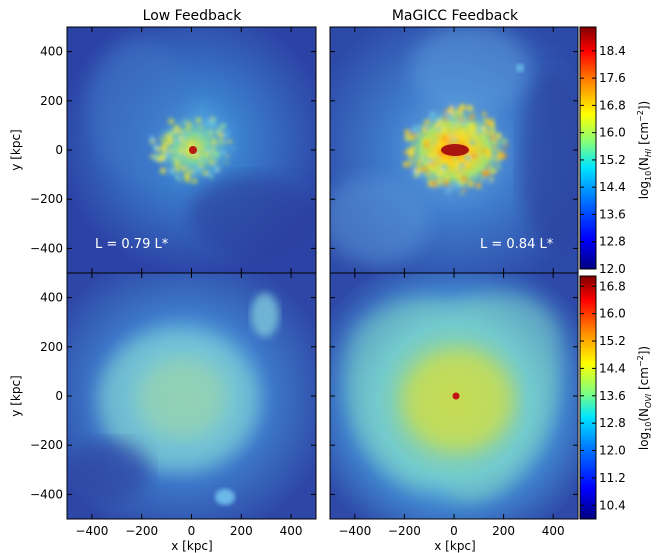 This screenshot has width=665, height=553. I want to click on column-title-low-feedback: Low Feedback, so click(193, 16).